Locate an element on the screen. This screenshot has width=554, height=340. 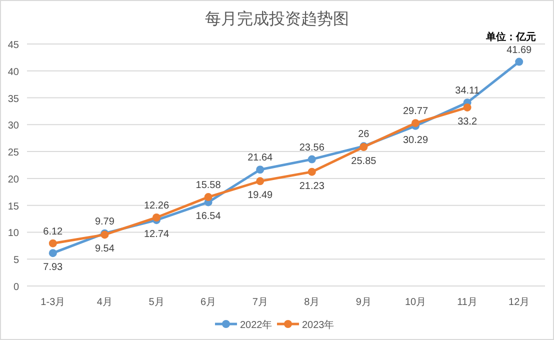
y-tick-label: 45 is located at coordinates (14, 45).